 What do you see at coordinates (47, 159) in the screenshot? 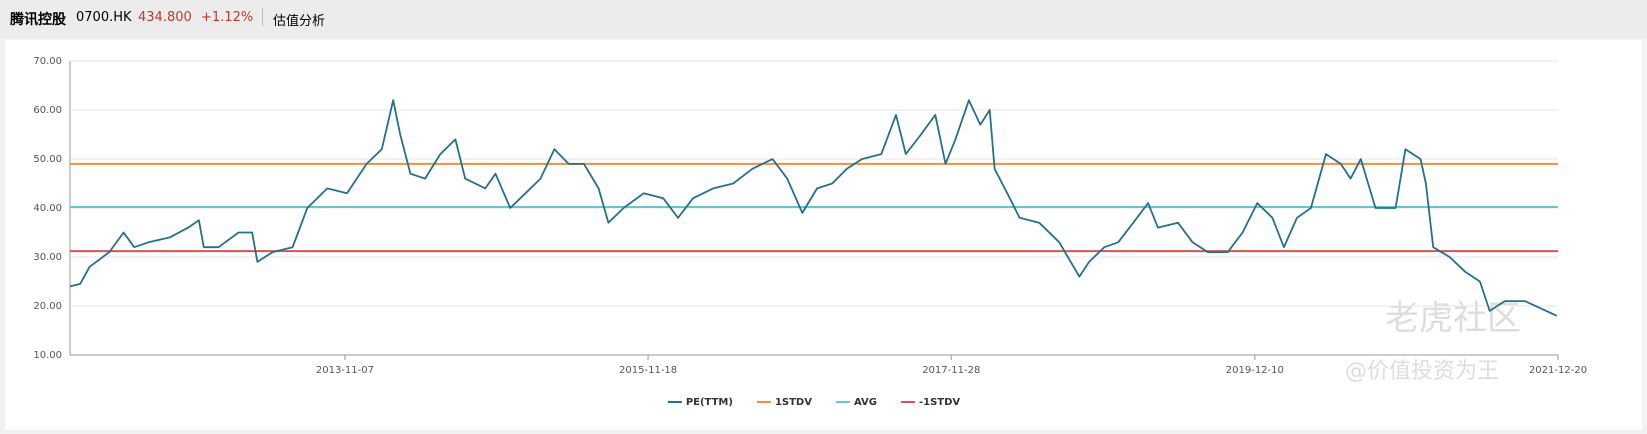
I see `y-tick-label: 50.00` at bounding box center [47, 159].